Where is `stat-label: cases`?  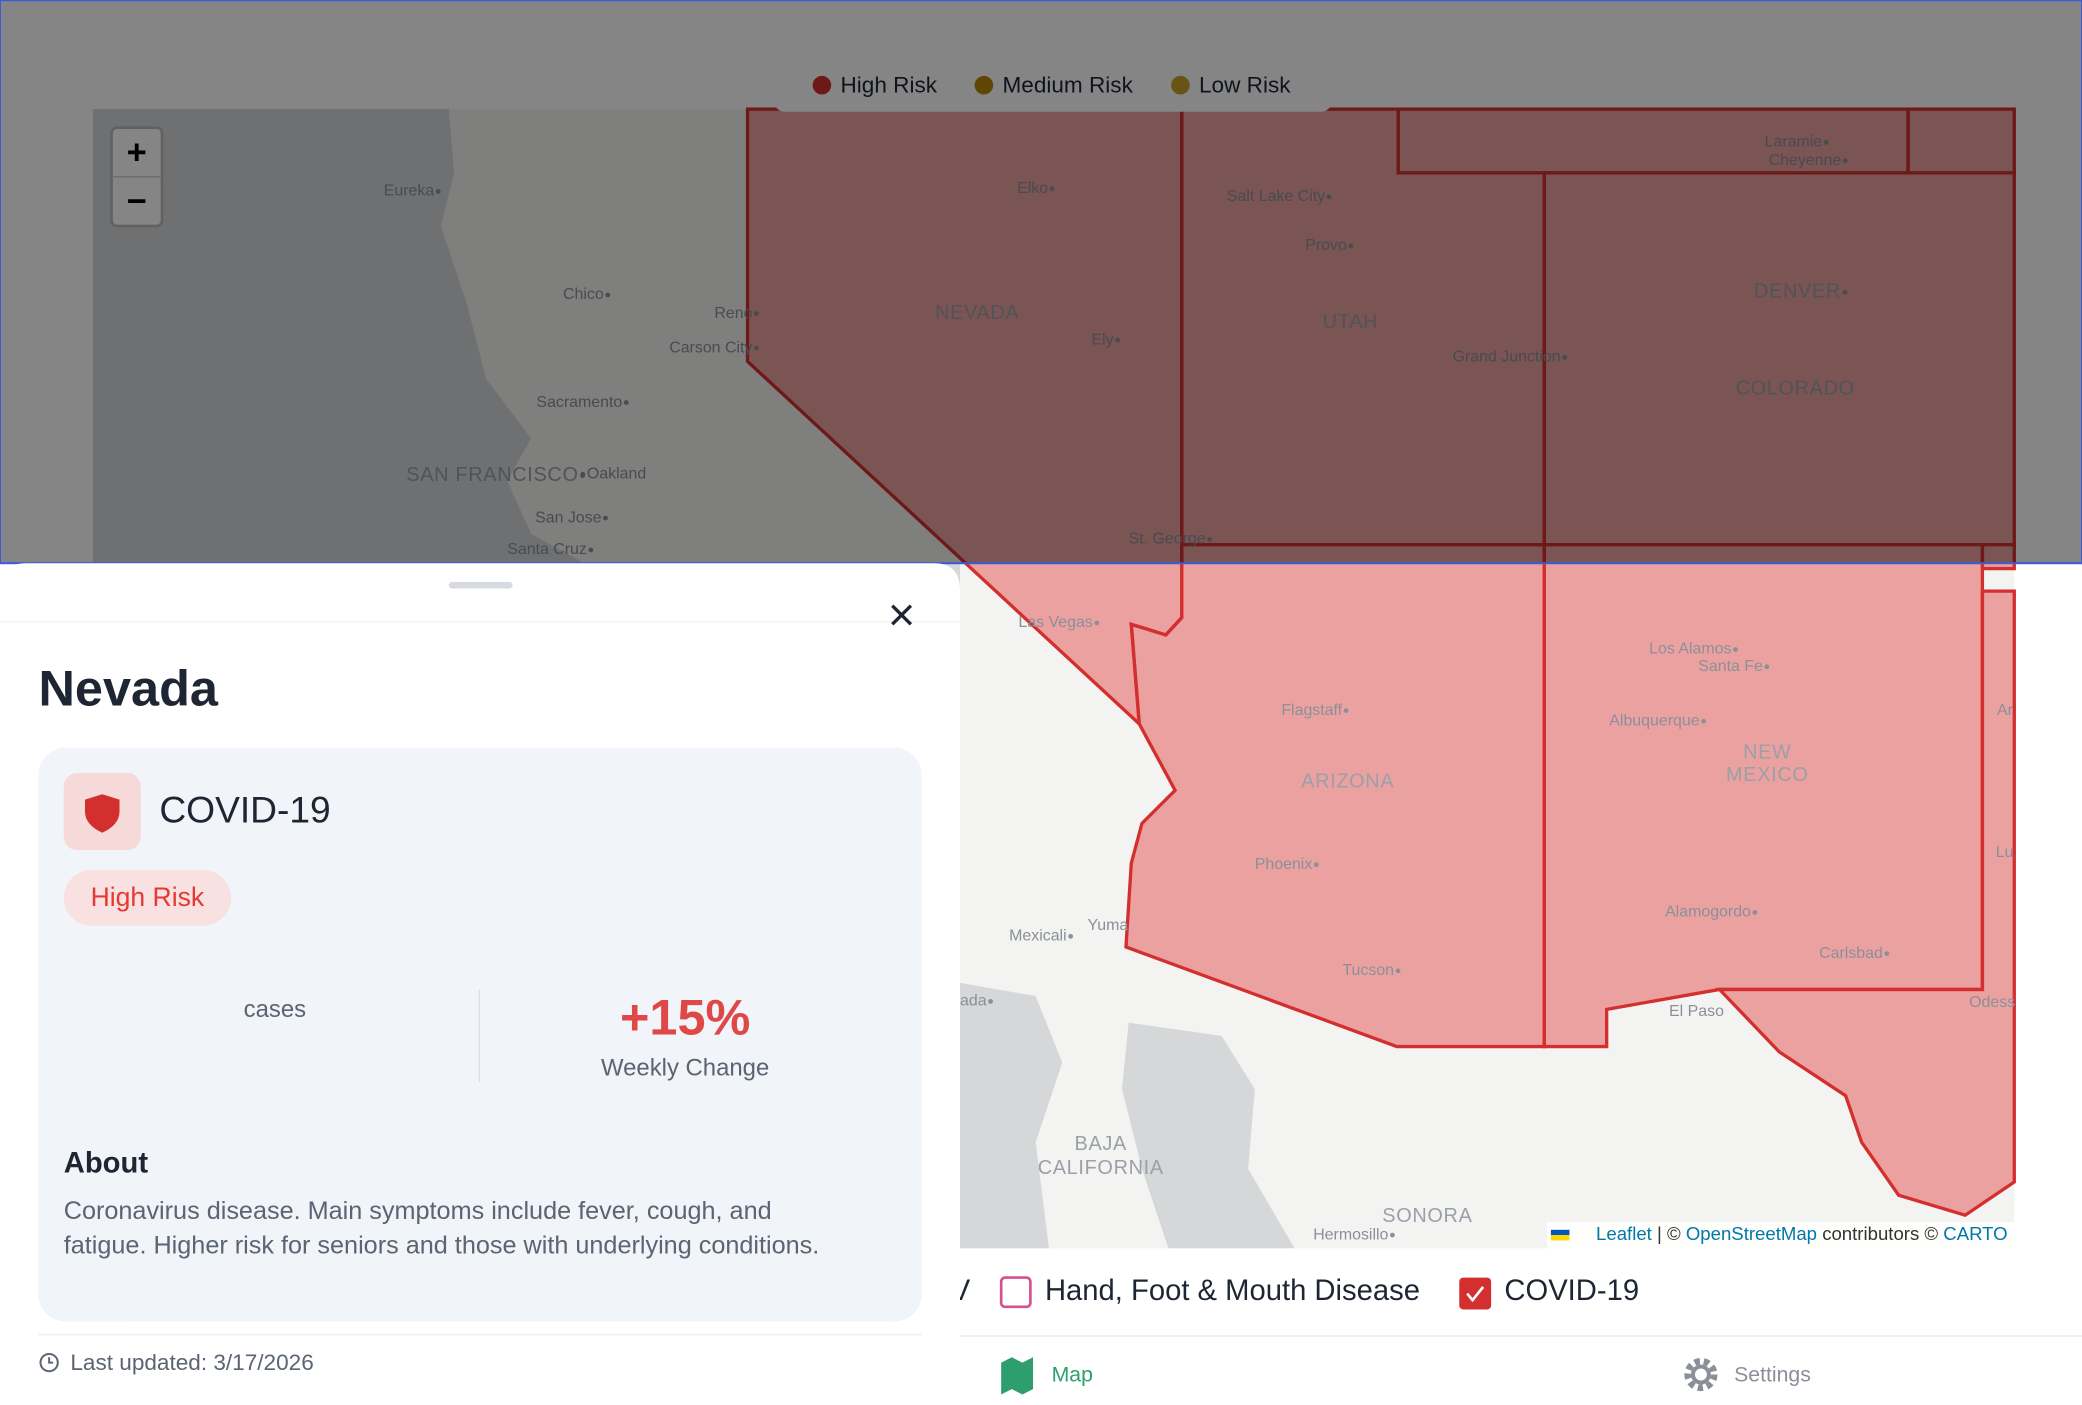 stat-label: cases is located at coordinates (275, 1009).